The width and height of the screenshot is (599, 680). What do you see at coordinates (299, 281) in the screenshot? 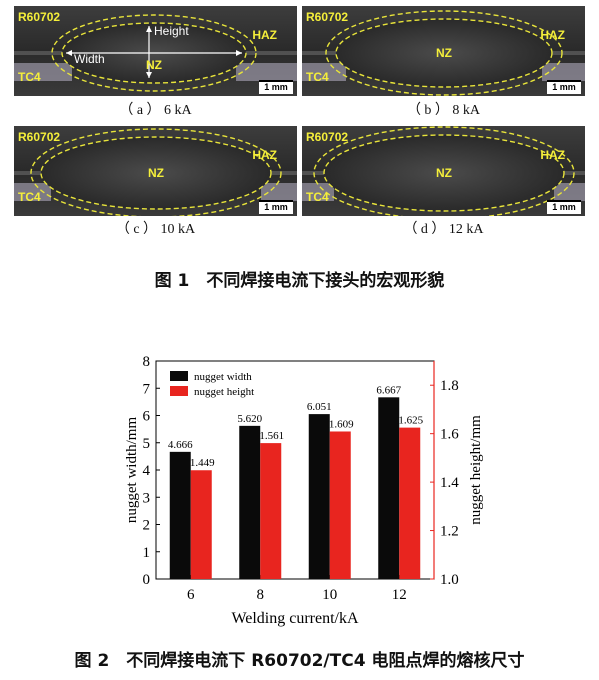
I see `figure-1-title: 图 1 不同焊接电流下接头的宏观形貌` at bounding box center [299, 281].